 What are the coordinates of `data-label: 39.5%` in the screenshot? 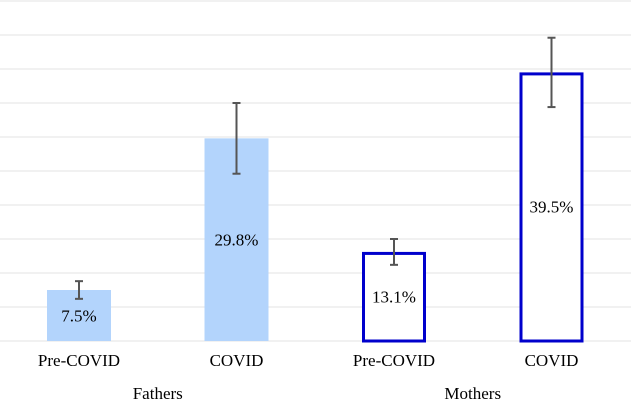 It's located at (552, 207).